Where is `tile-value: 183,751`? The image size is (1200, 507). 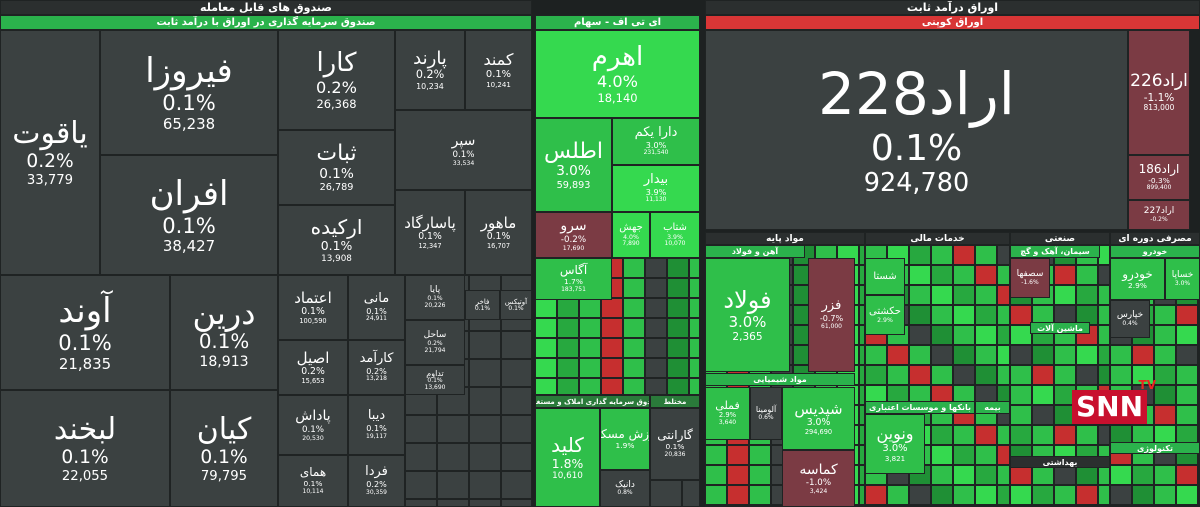
tile-value: 183,751 is located at coordinates (573, 289).